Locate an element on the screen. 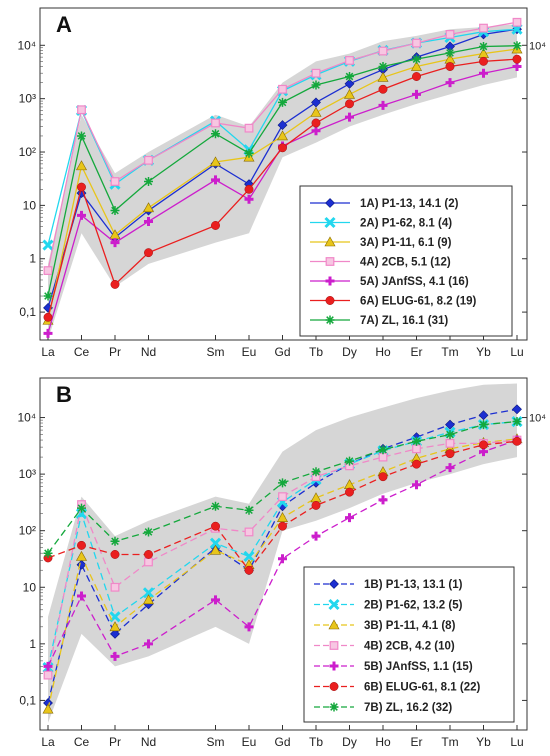 Image resolution: width=550 pixels, height=756 pixels. x-tick-label-tm: Tm is located at coordinates (449, 742).